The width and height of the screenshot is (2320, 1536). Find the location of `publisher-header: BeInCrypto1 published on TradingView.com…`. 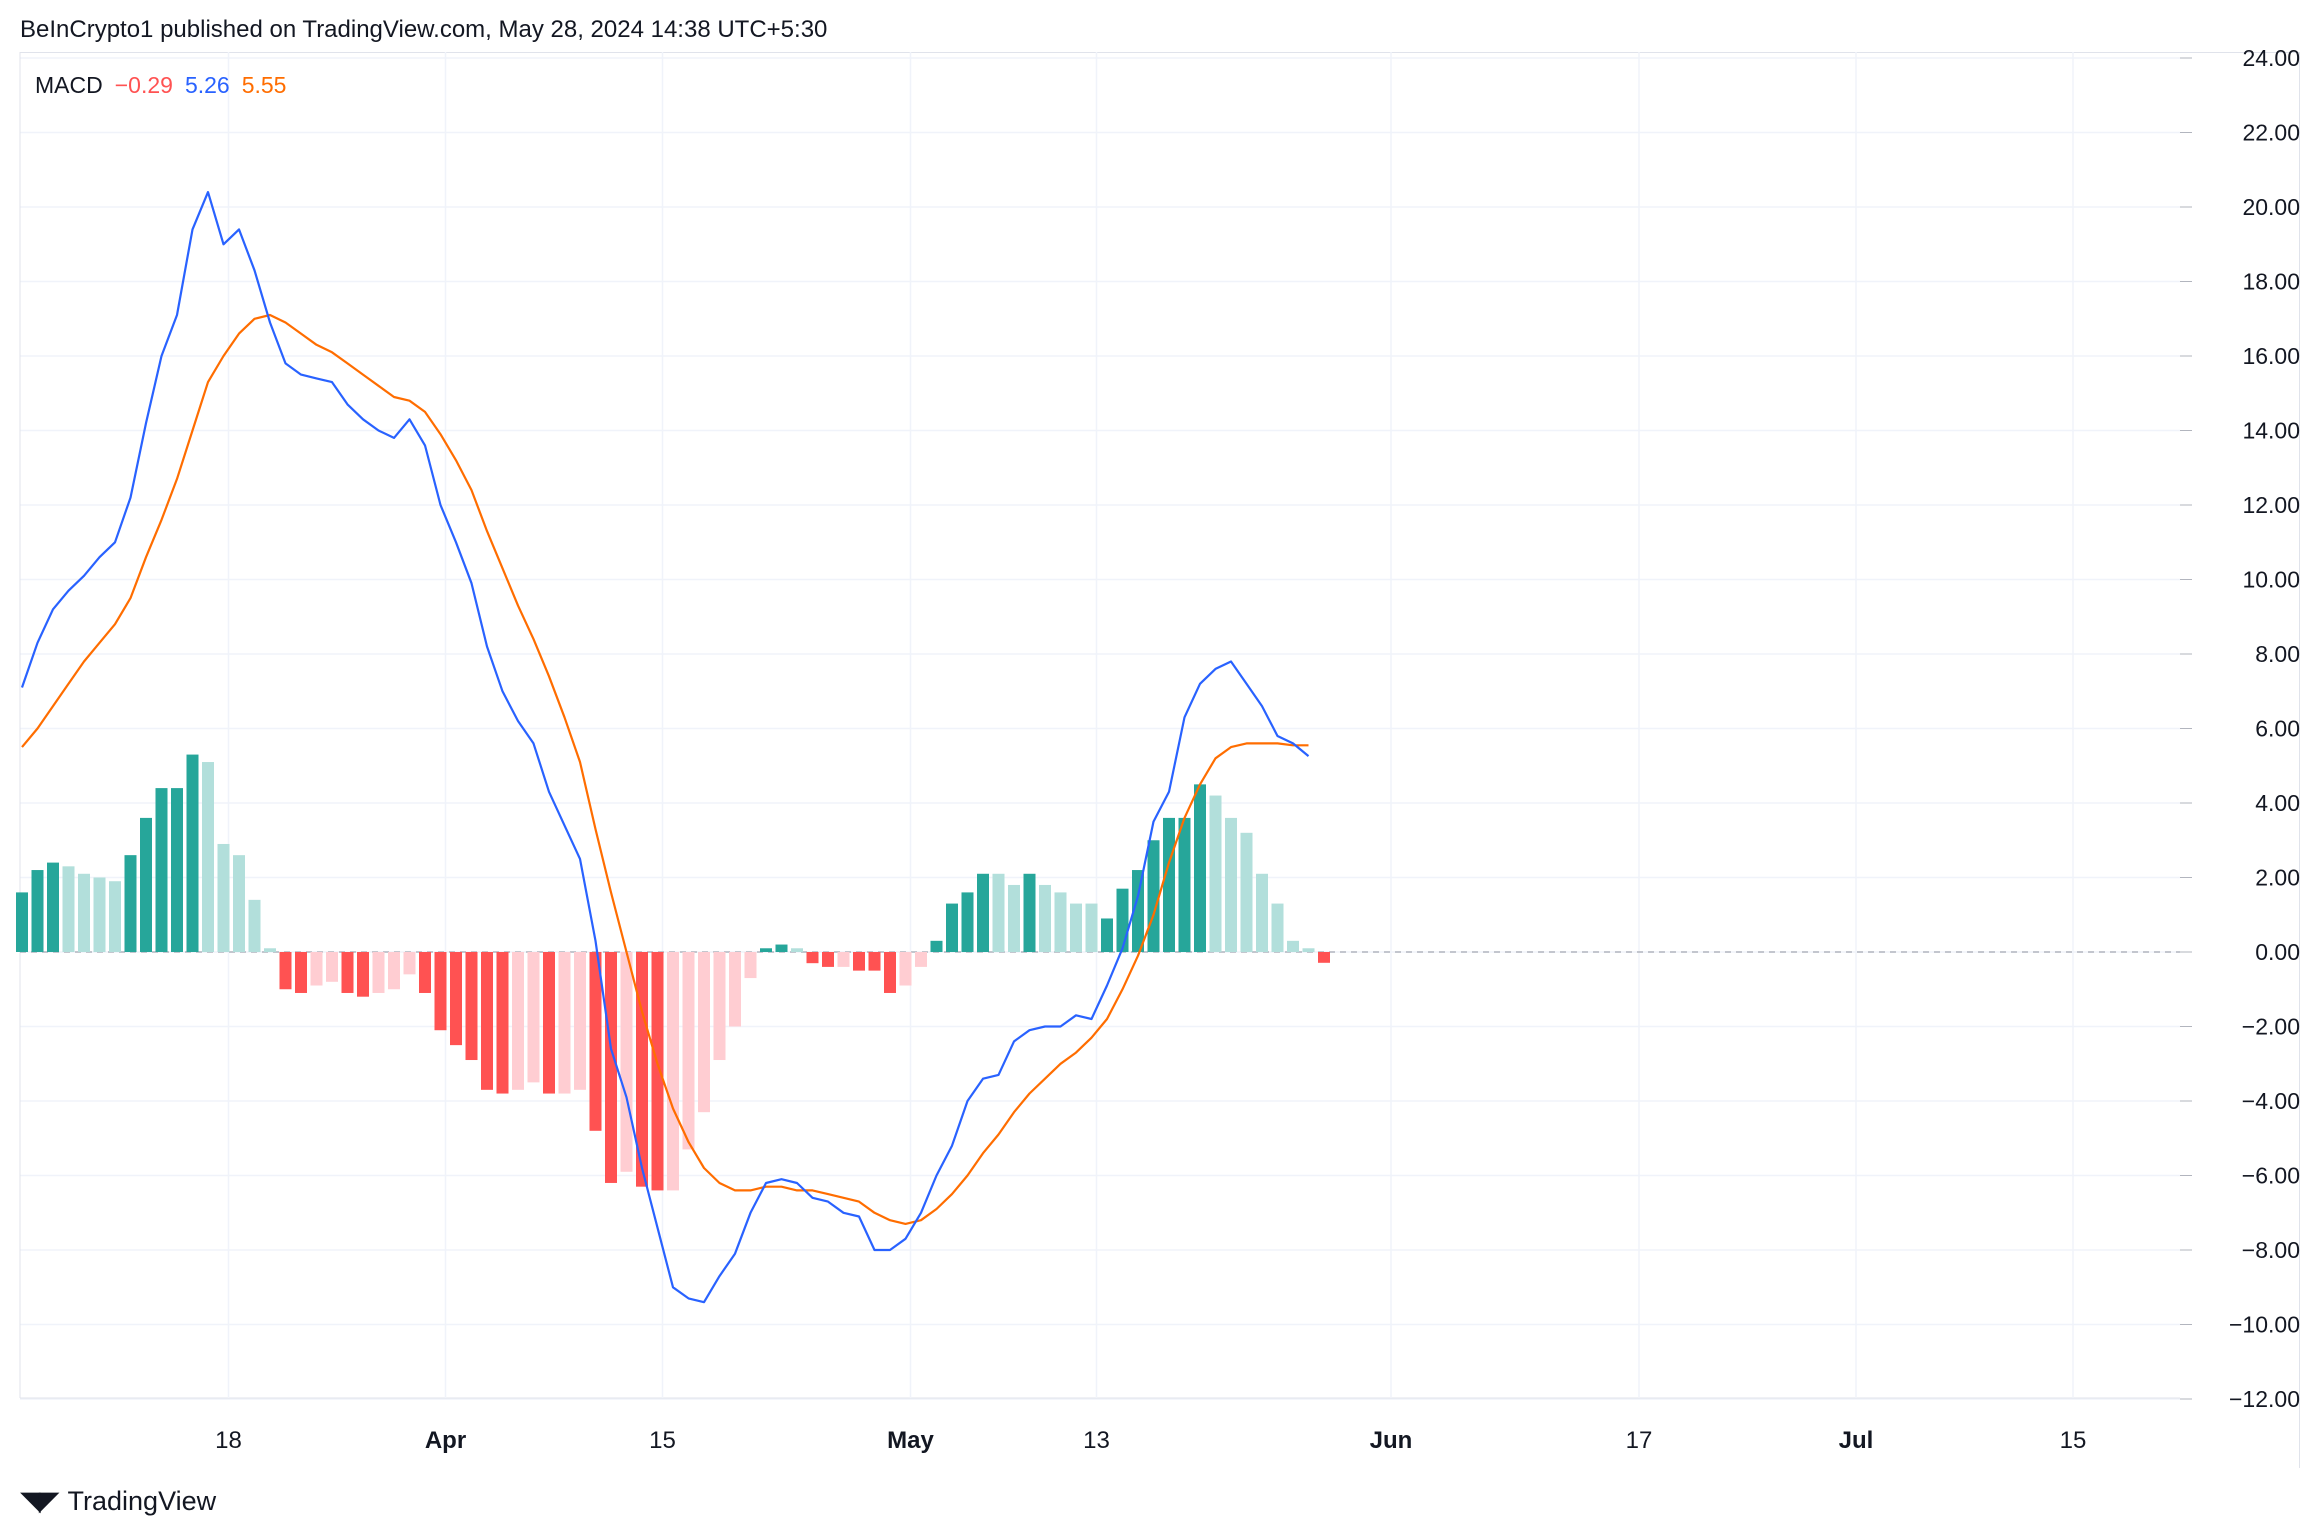

publisher-header: BeInCrypto1 published on TradingView.com… is located at coordinates (424, 29).